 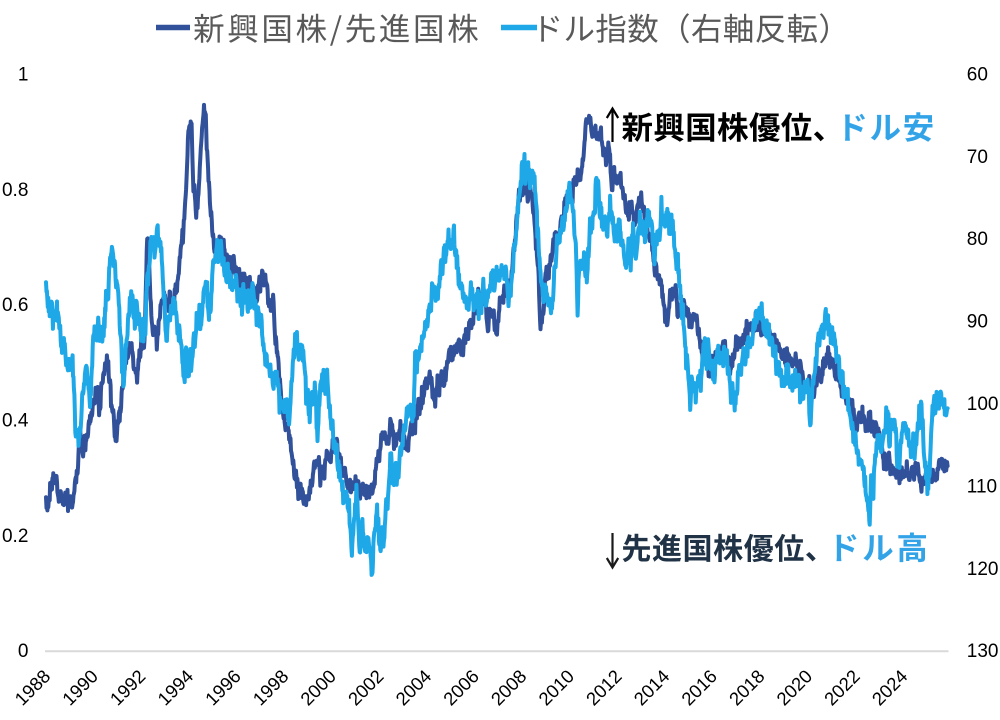 What do you see at coordinates (983, 569) in the screenshot?
I see `svg-text: 120` at bounding box center [983, 569].